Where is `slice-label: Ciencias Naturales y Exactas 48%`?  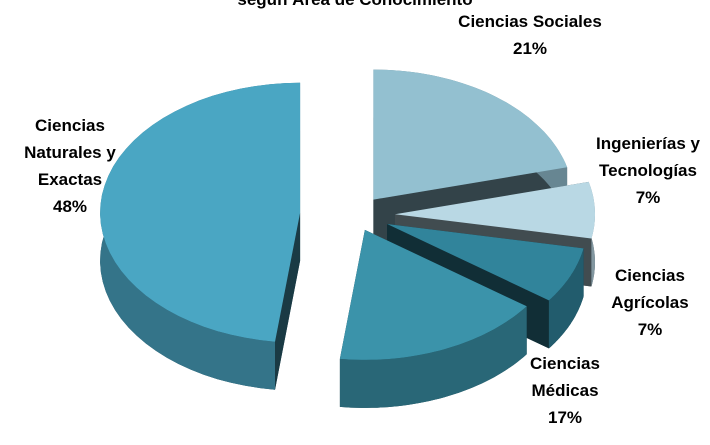
slice-label: Ciencias Naturales y Exactas 48% is located at coordinates (70, 166).